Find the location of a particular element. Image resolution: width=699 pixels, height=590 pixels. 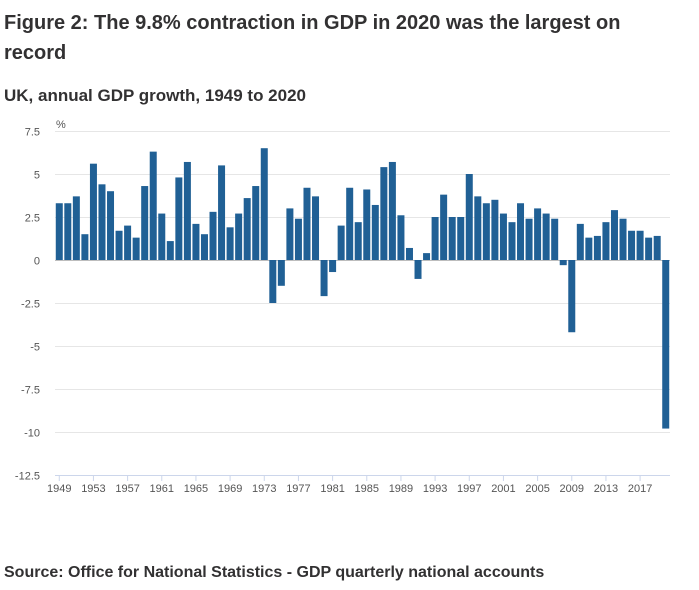

x-tick-label: 1961 is located at coordinates (162, 489).